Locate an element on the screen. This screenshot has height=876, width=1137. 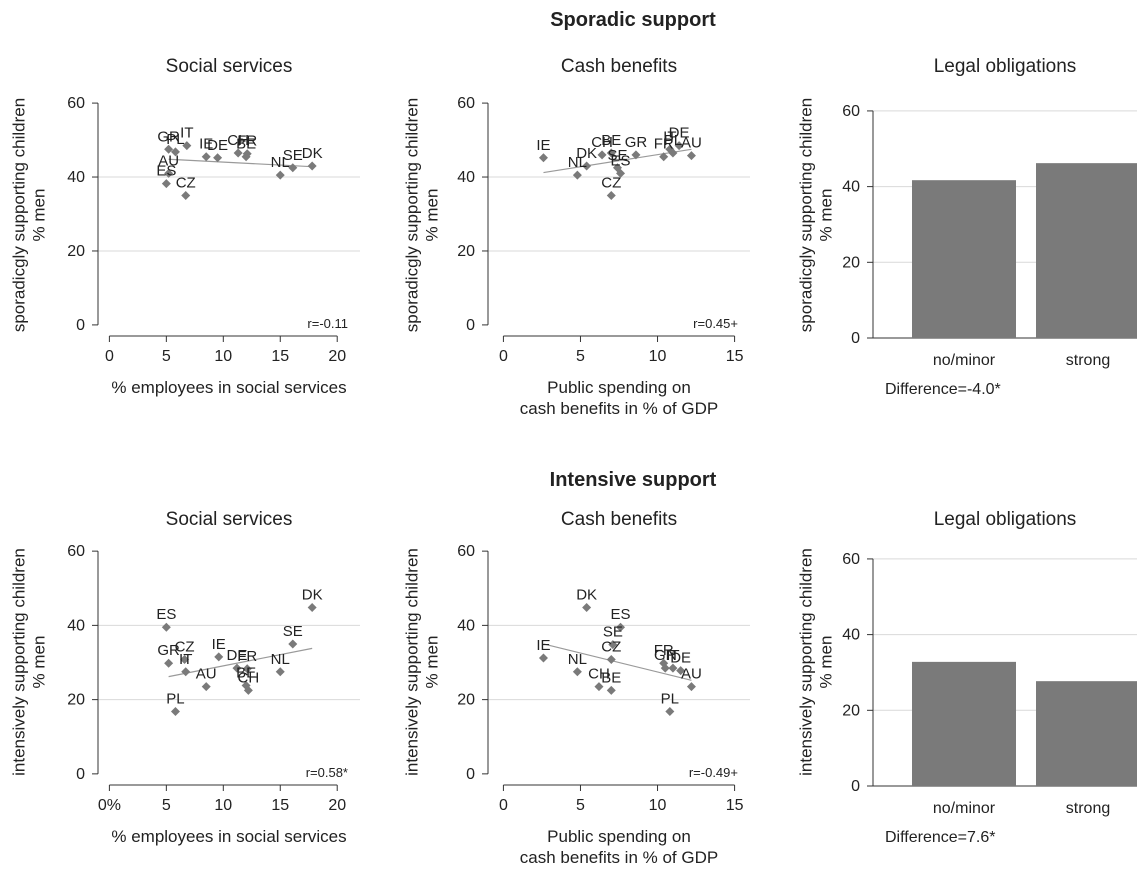
panel-5-point-label-be: BE is located at coordinates (611, 677).